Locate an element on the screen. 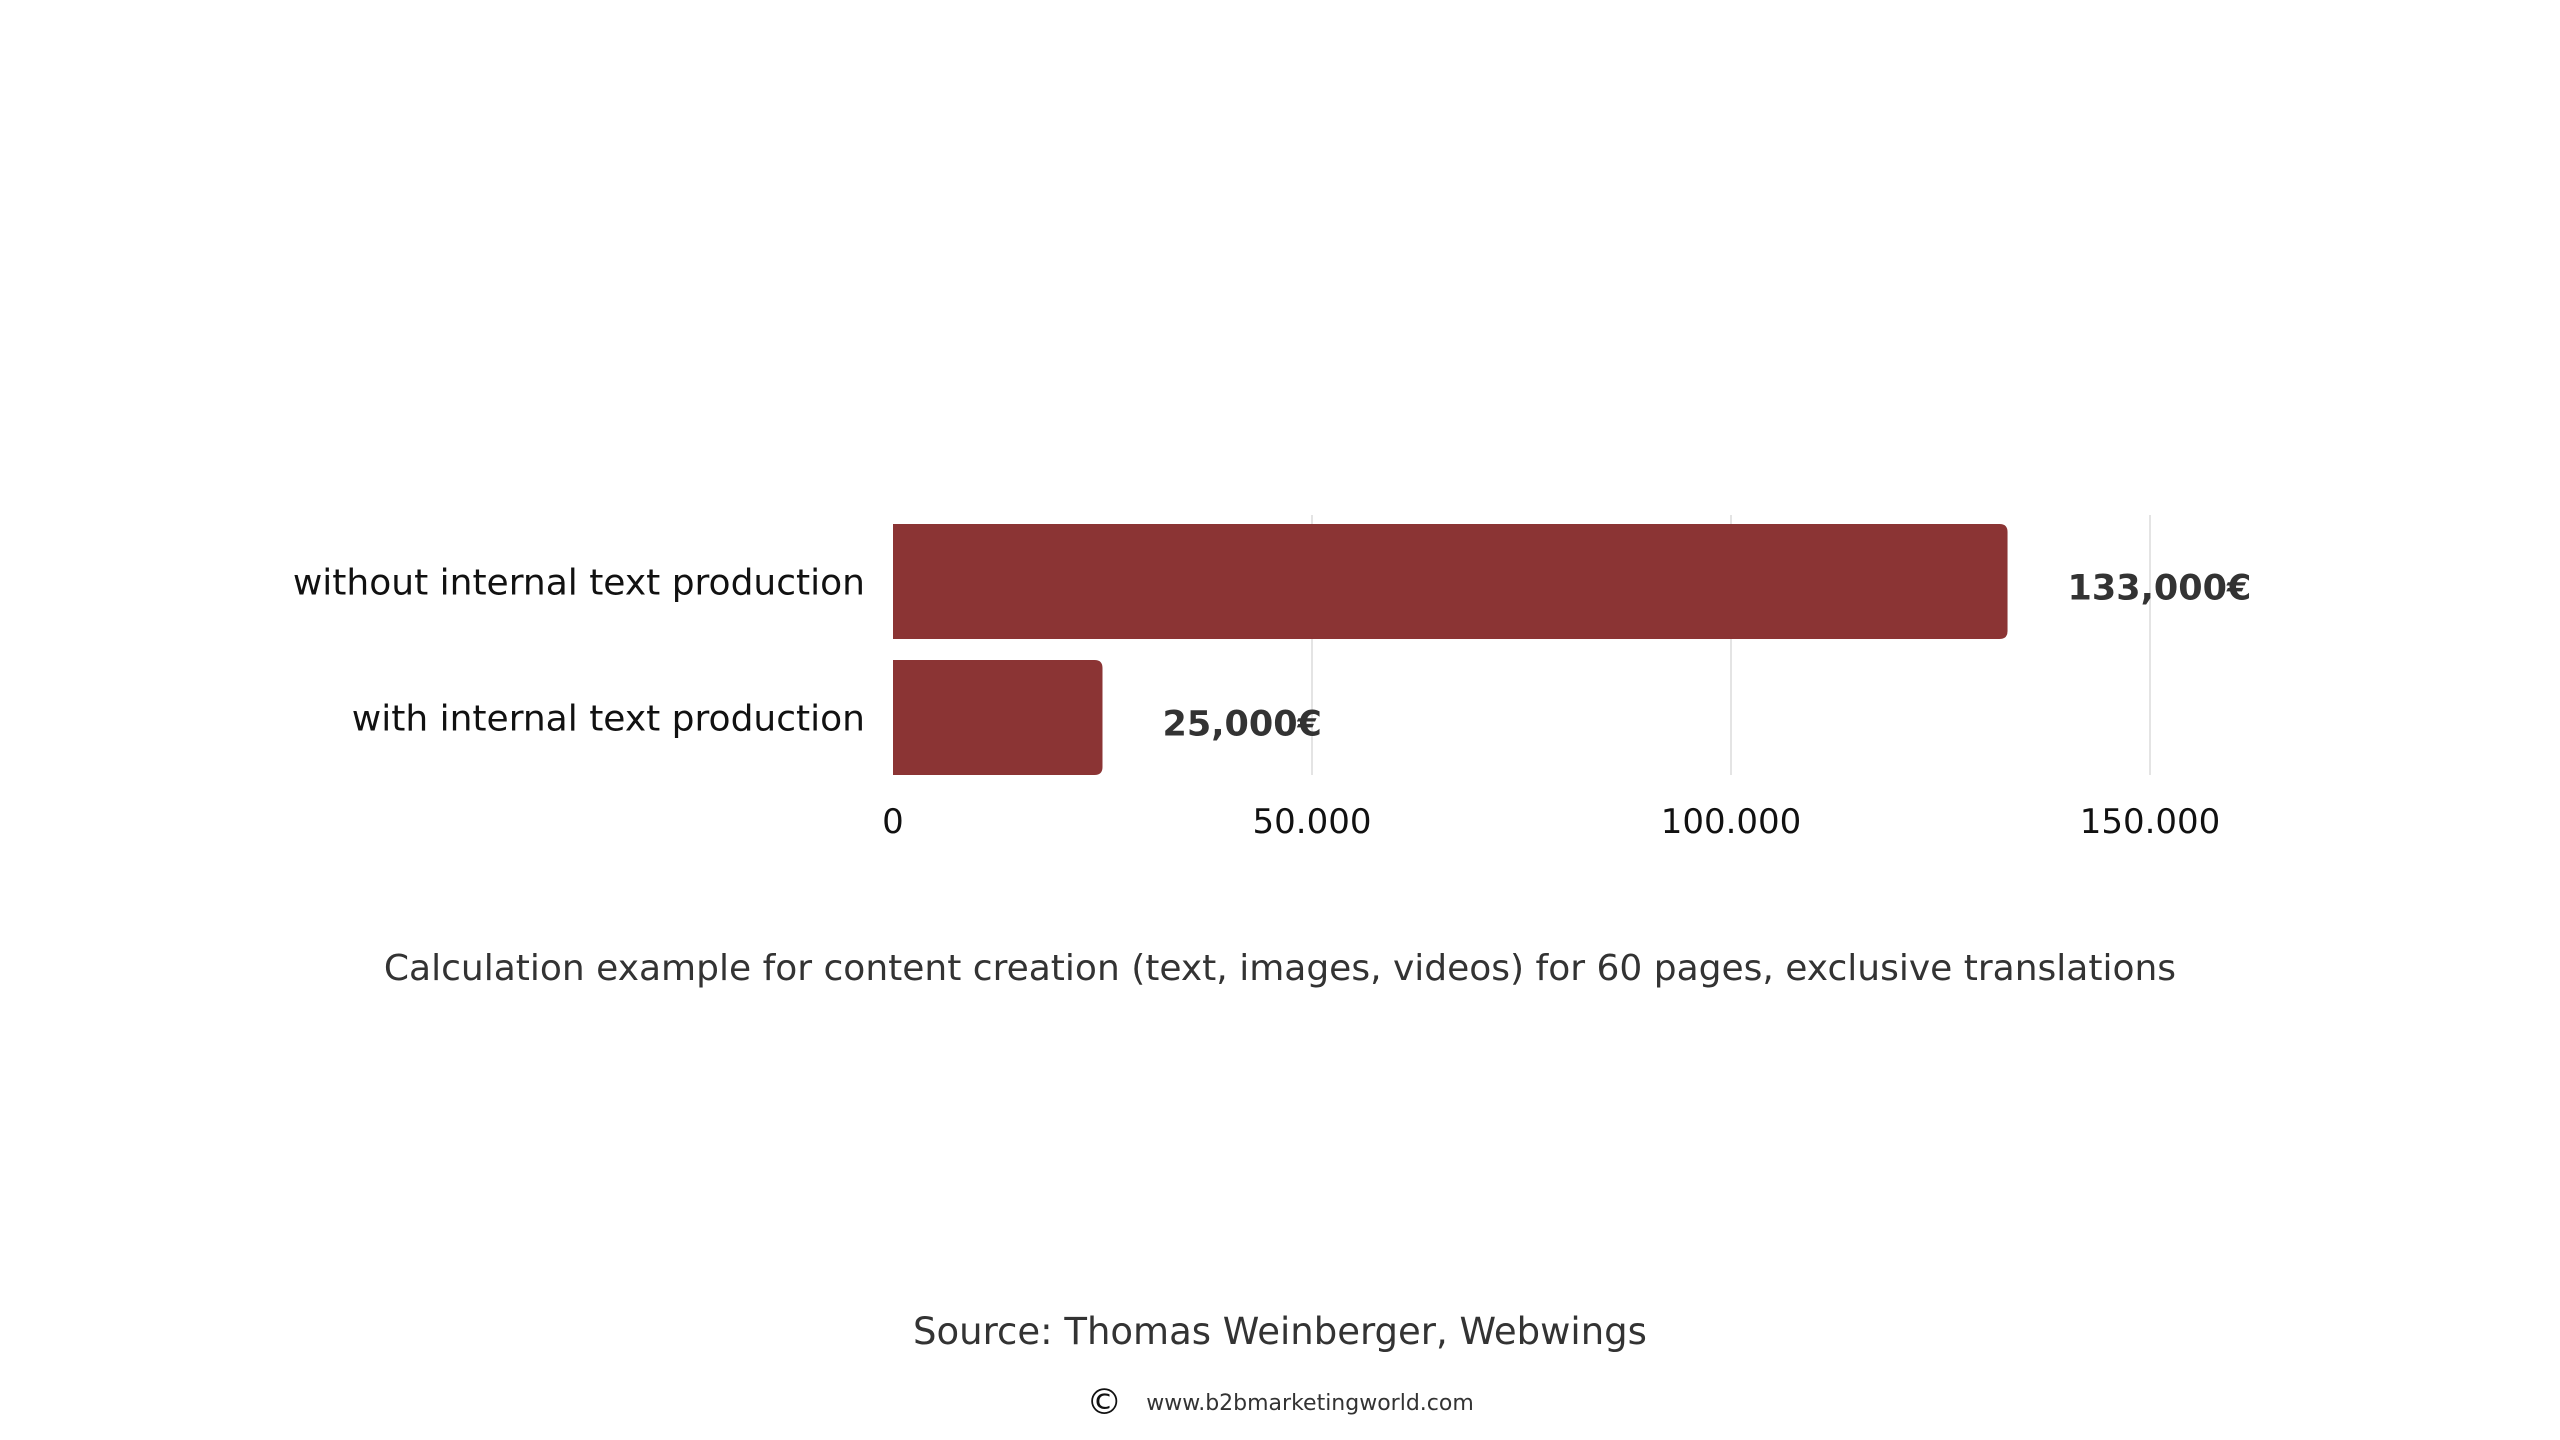 The height and width of the screenshot is (1440, 2560). data-label: 133,000€ is located at coordinates (2160, 589).